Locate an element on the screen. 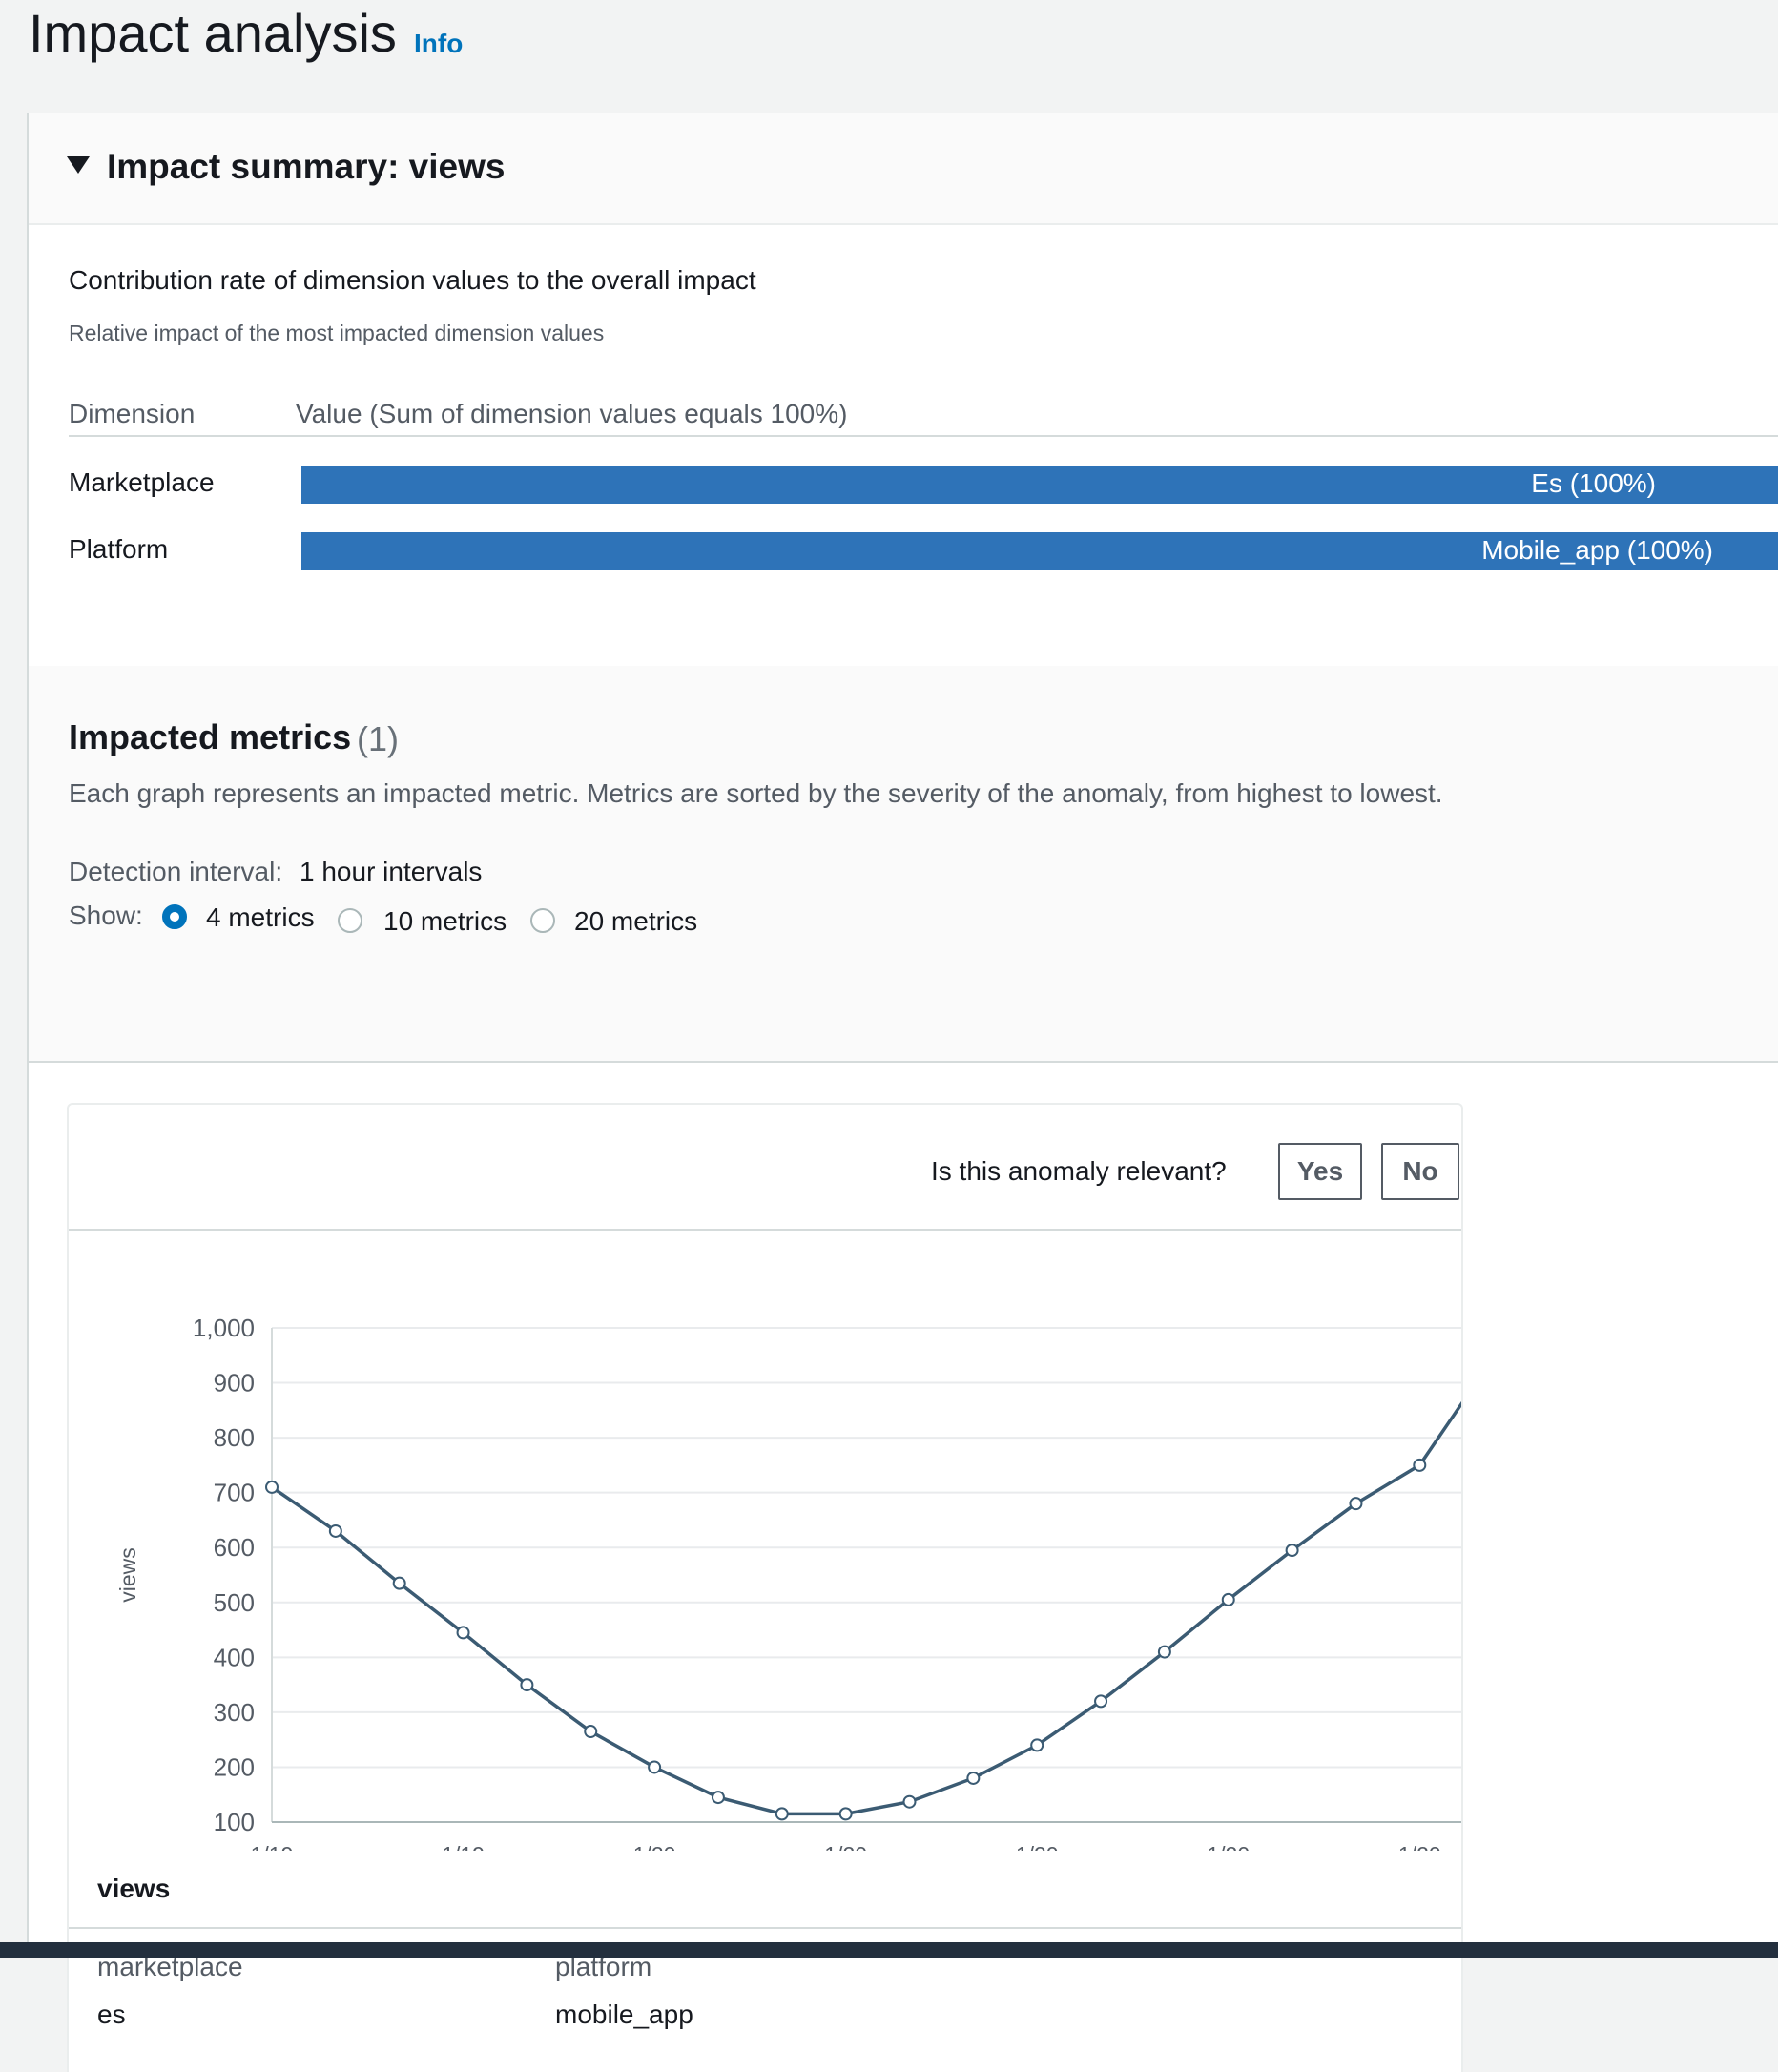  contribution-bar-marketplace: Es (100%) is located at coordinates (1039, 485).